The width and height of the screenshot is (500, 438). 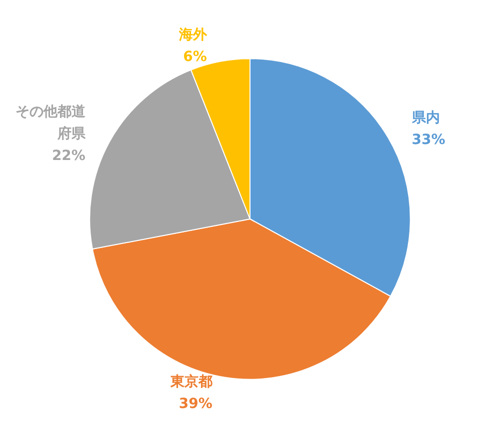 What do you see at coordinates (195, 404) in the screenshot?
I see `data-label: 39%` at bounding box center [195, 404].